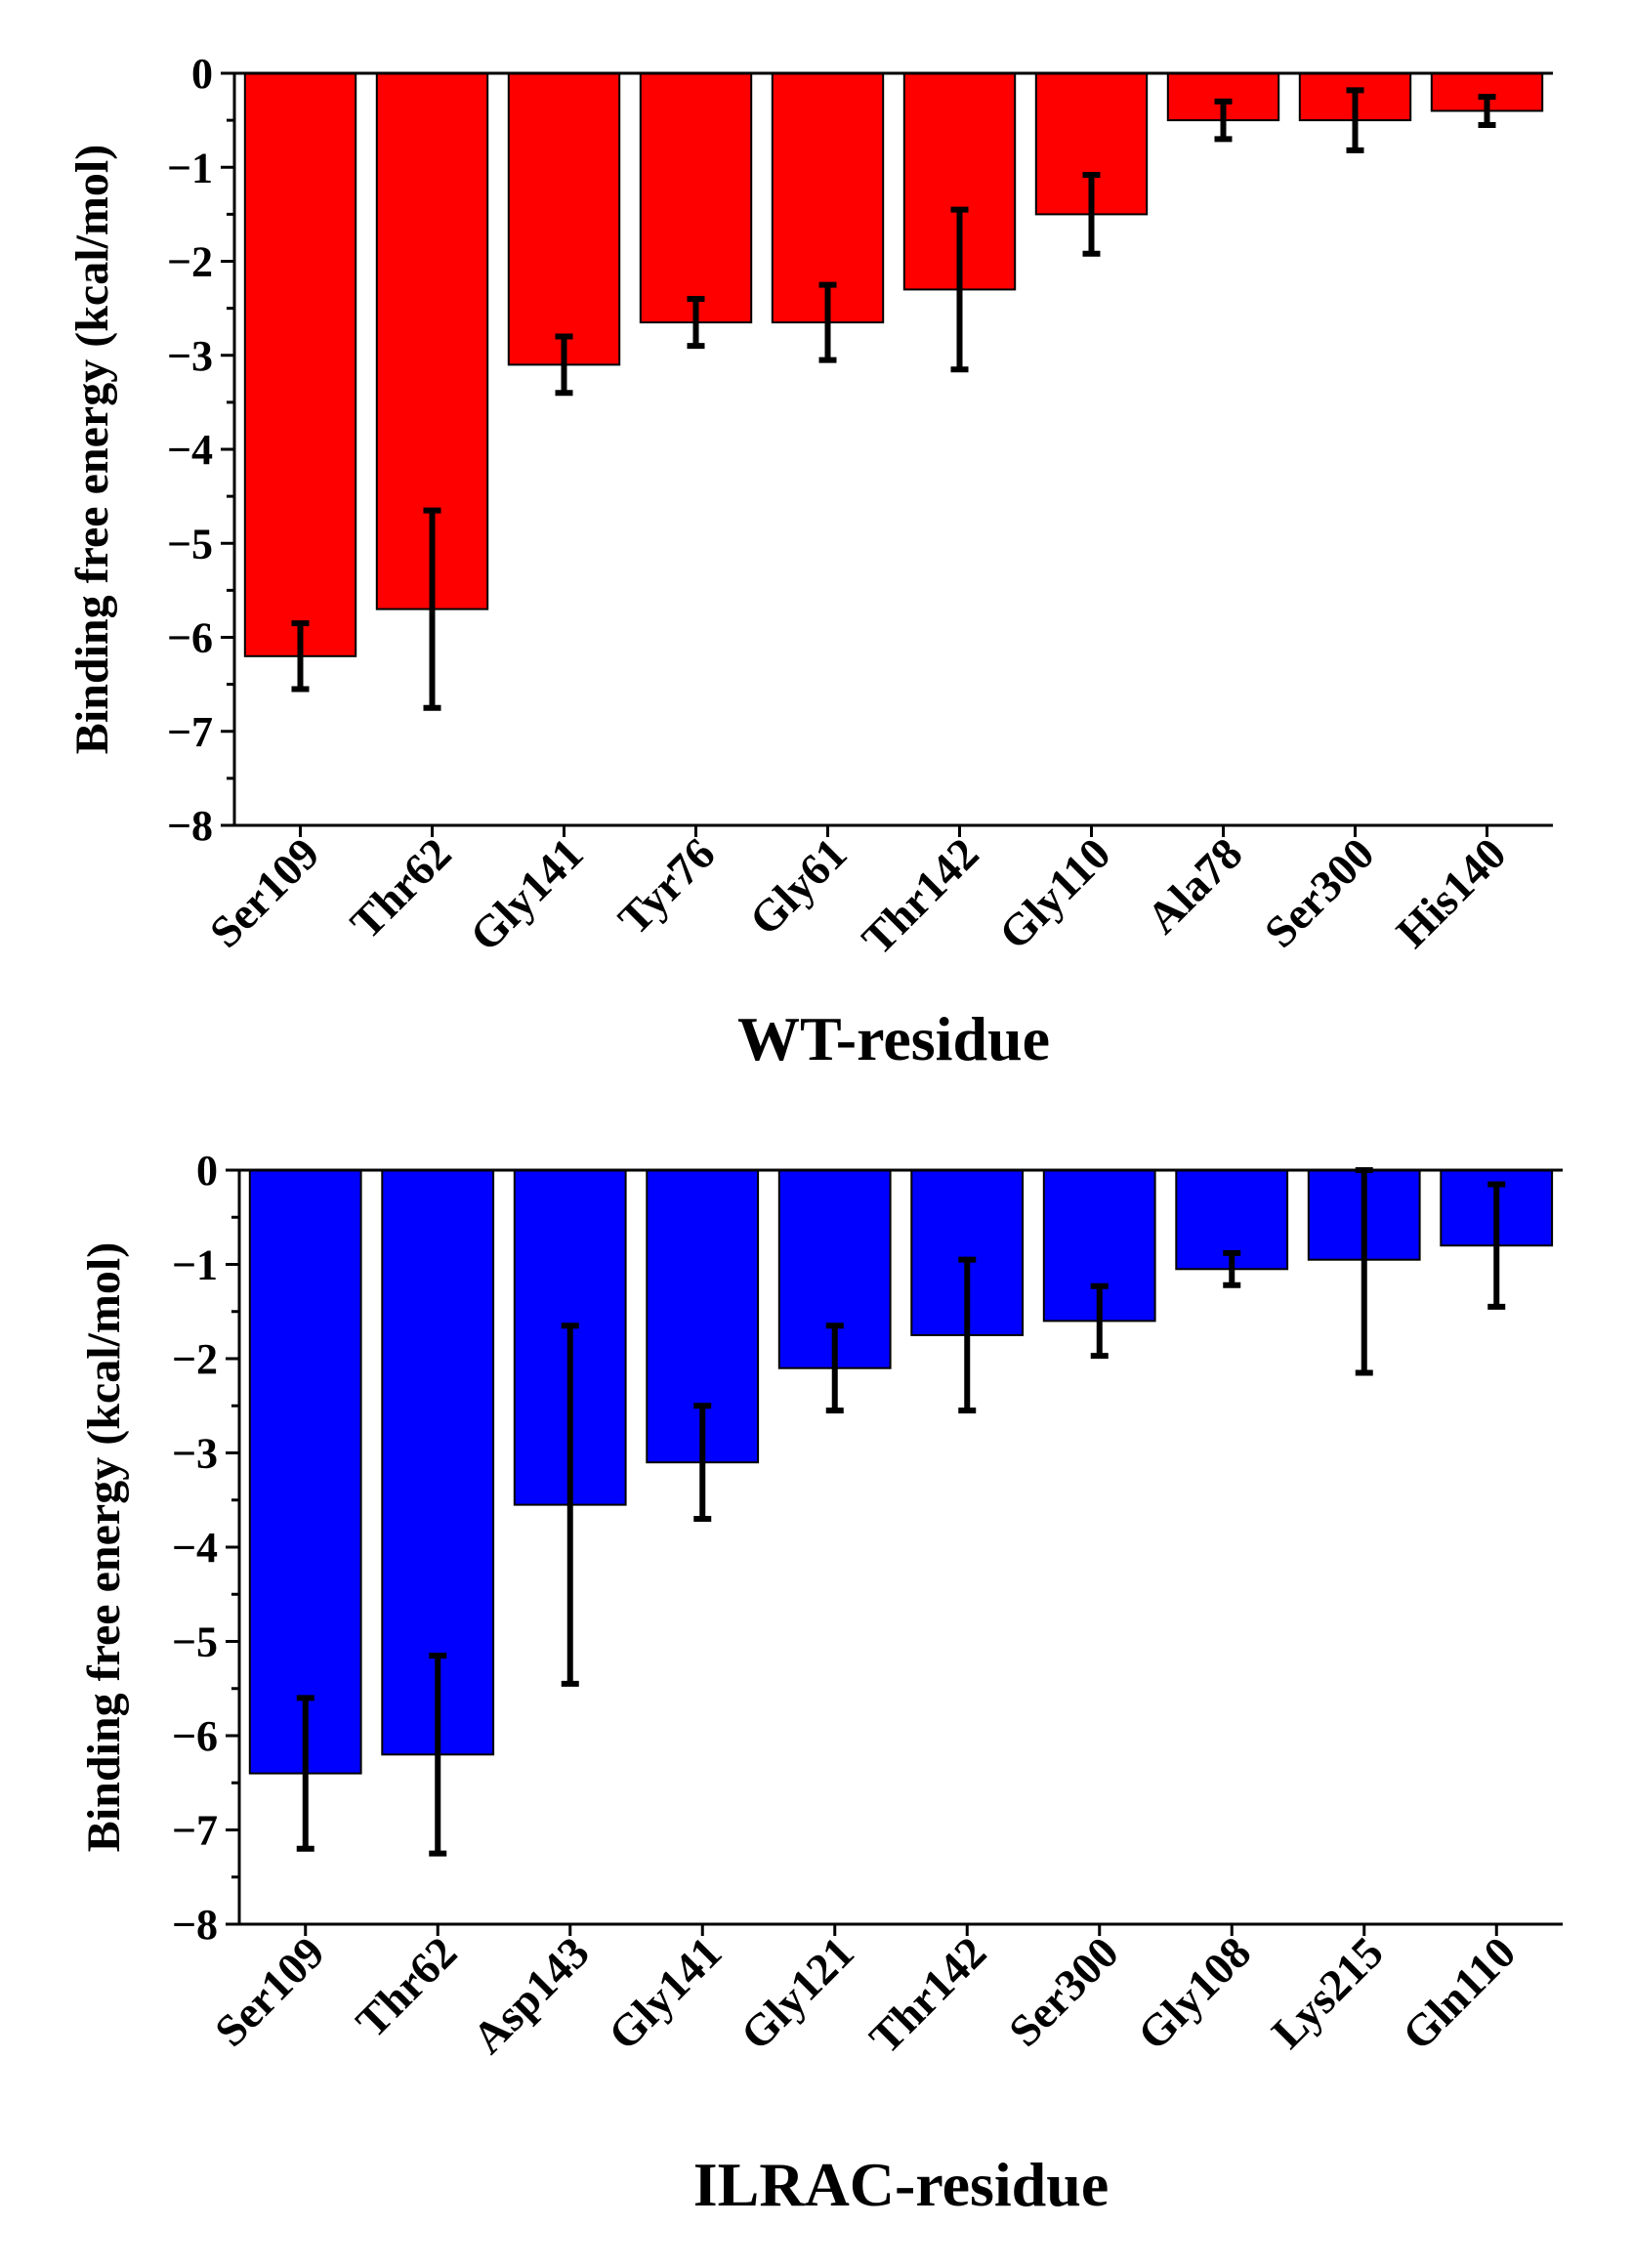 The width and height of the screenshot is (1633, 2268). What do you see at coordinates (1459, 1993) in the screenshot?
I see `x-tick-label: Gln110` at bounding box center [1459, 1993].